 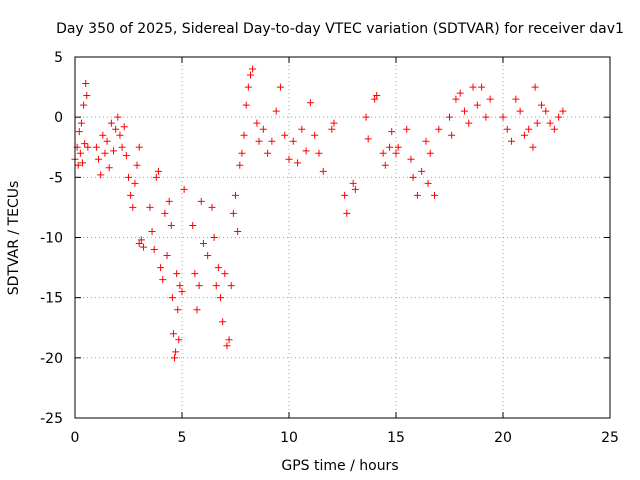 What do you see at coordinates (610, 438) in the screenshot?
I see `x-tick-label: 25` at bounding box center [610, 438].